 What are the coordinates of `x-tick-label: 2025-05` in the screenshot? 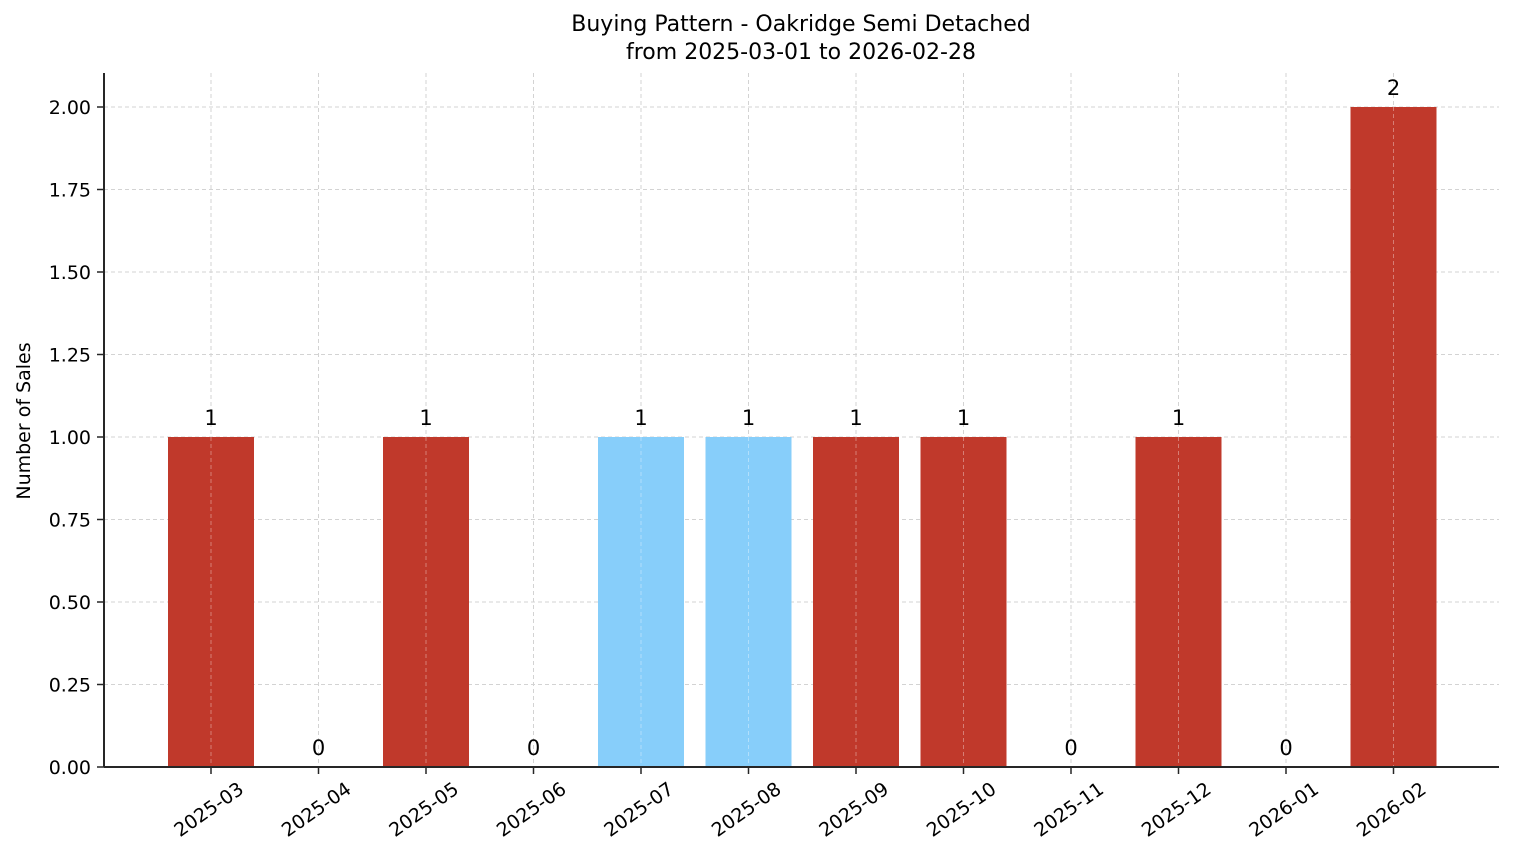 It's located at (424, 810).